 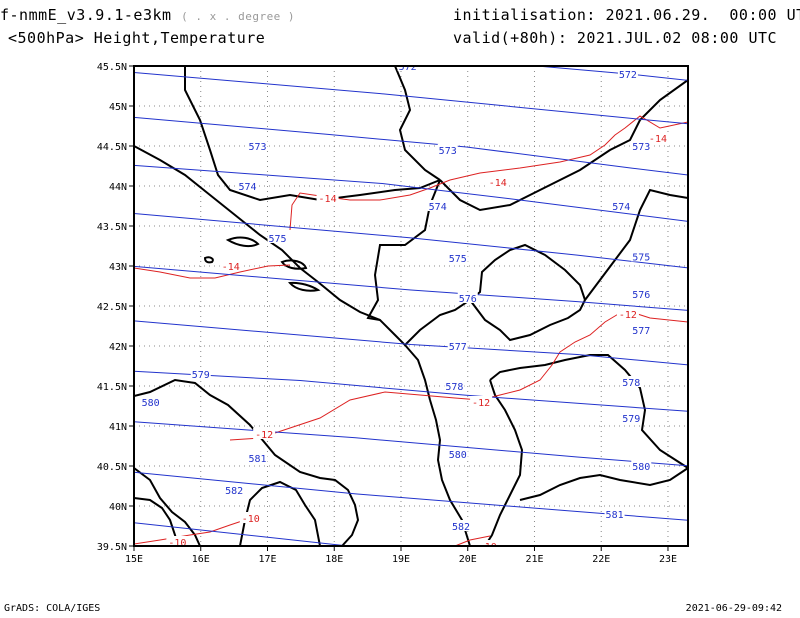 I want to click on isotherm-minus12-west, so click(x=458, y=375).